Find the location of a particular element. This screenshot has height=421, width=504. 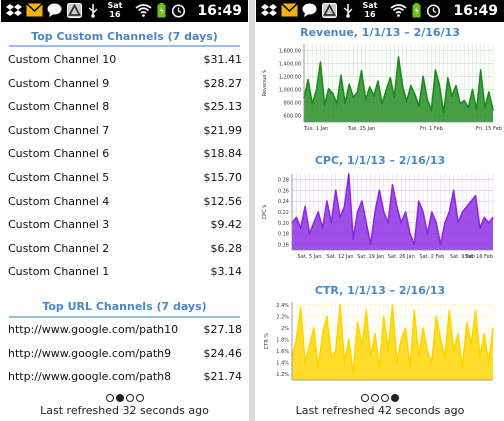

calendar-day: Sat is located at coordinates (115, 5).